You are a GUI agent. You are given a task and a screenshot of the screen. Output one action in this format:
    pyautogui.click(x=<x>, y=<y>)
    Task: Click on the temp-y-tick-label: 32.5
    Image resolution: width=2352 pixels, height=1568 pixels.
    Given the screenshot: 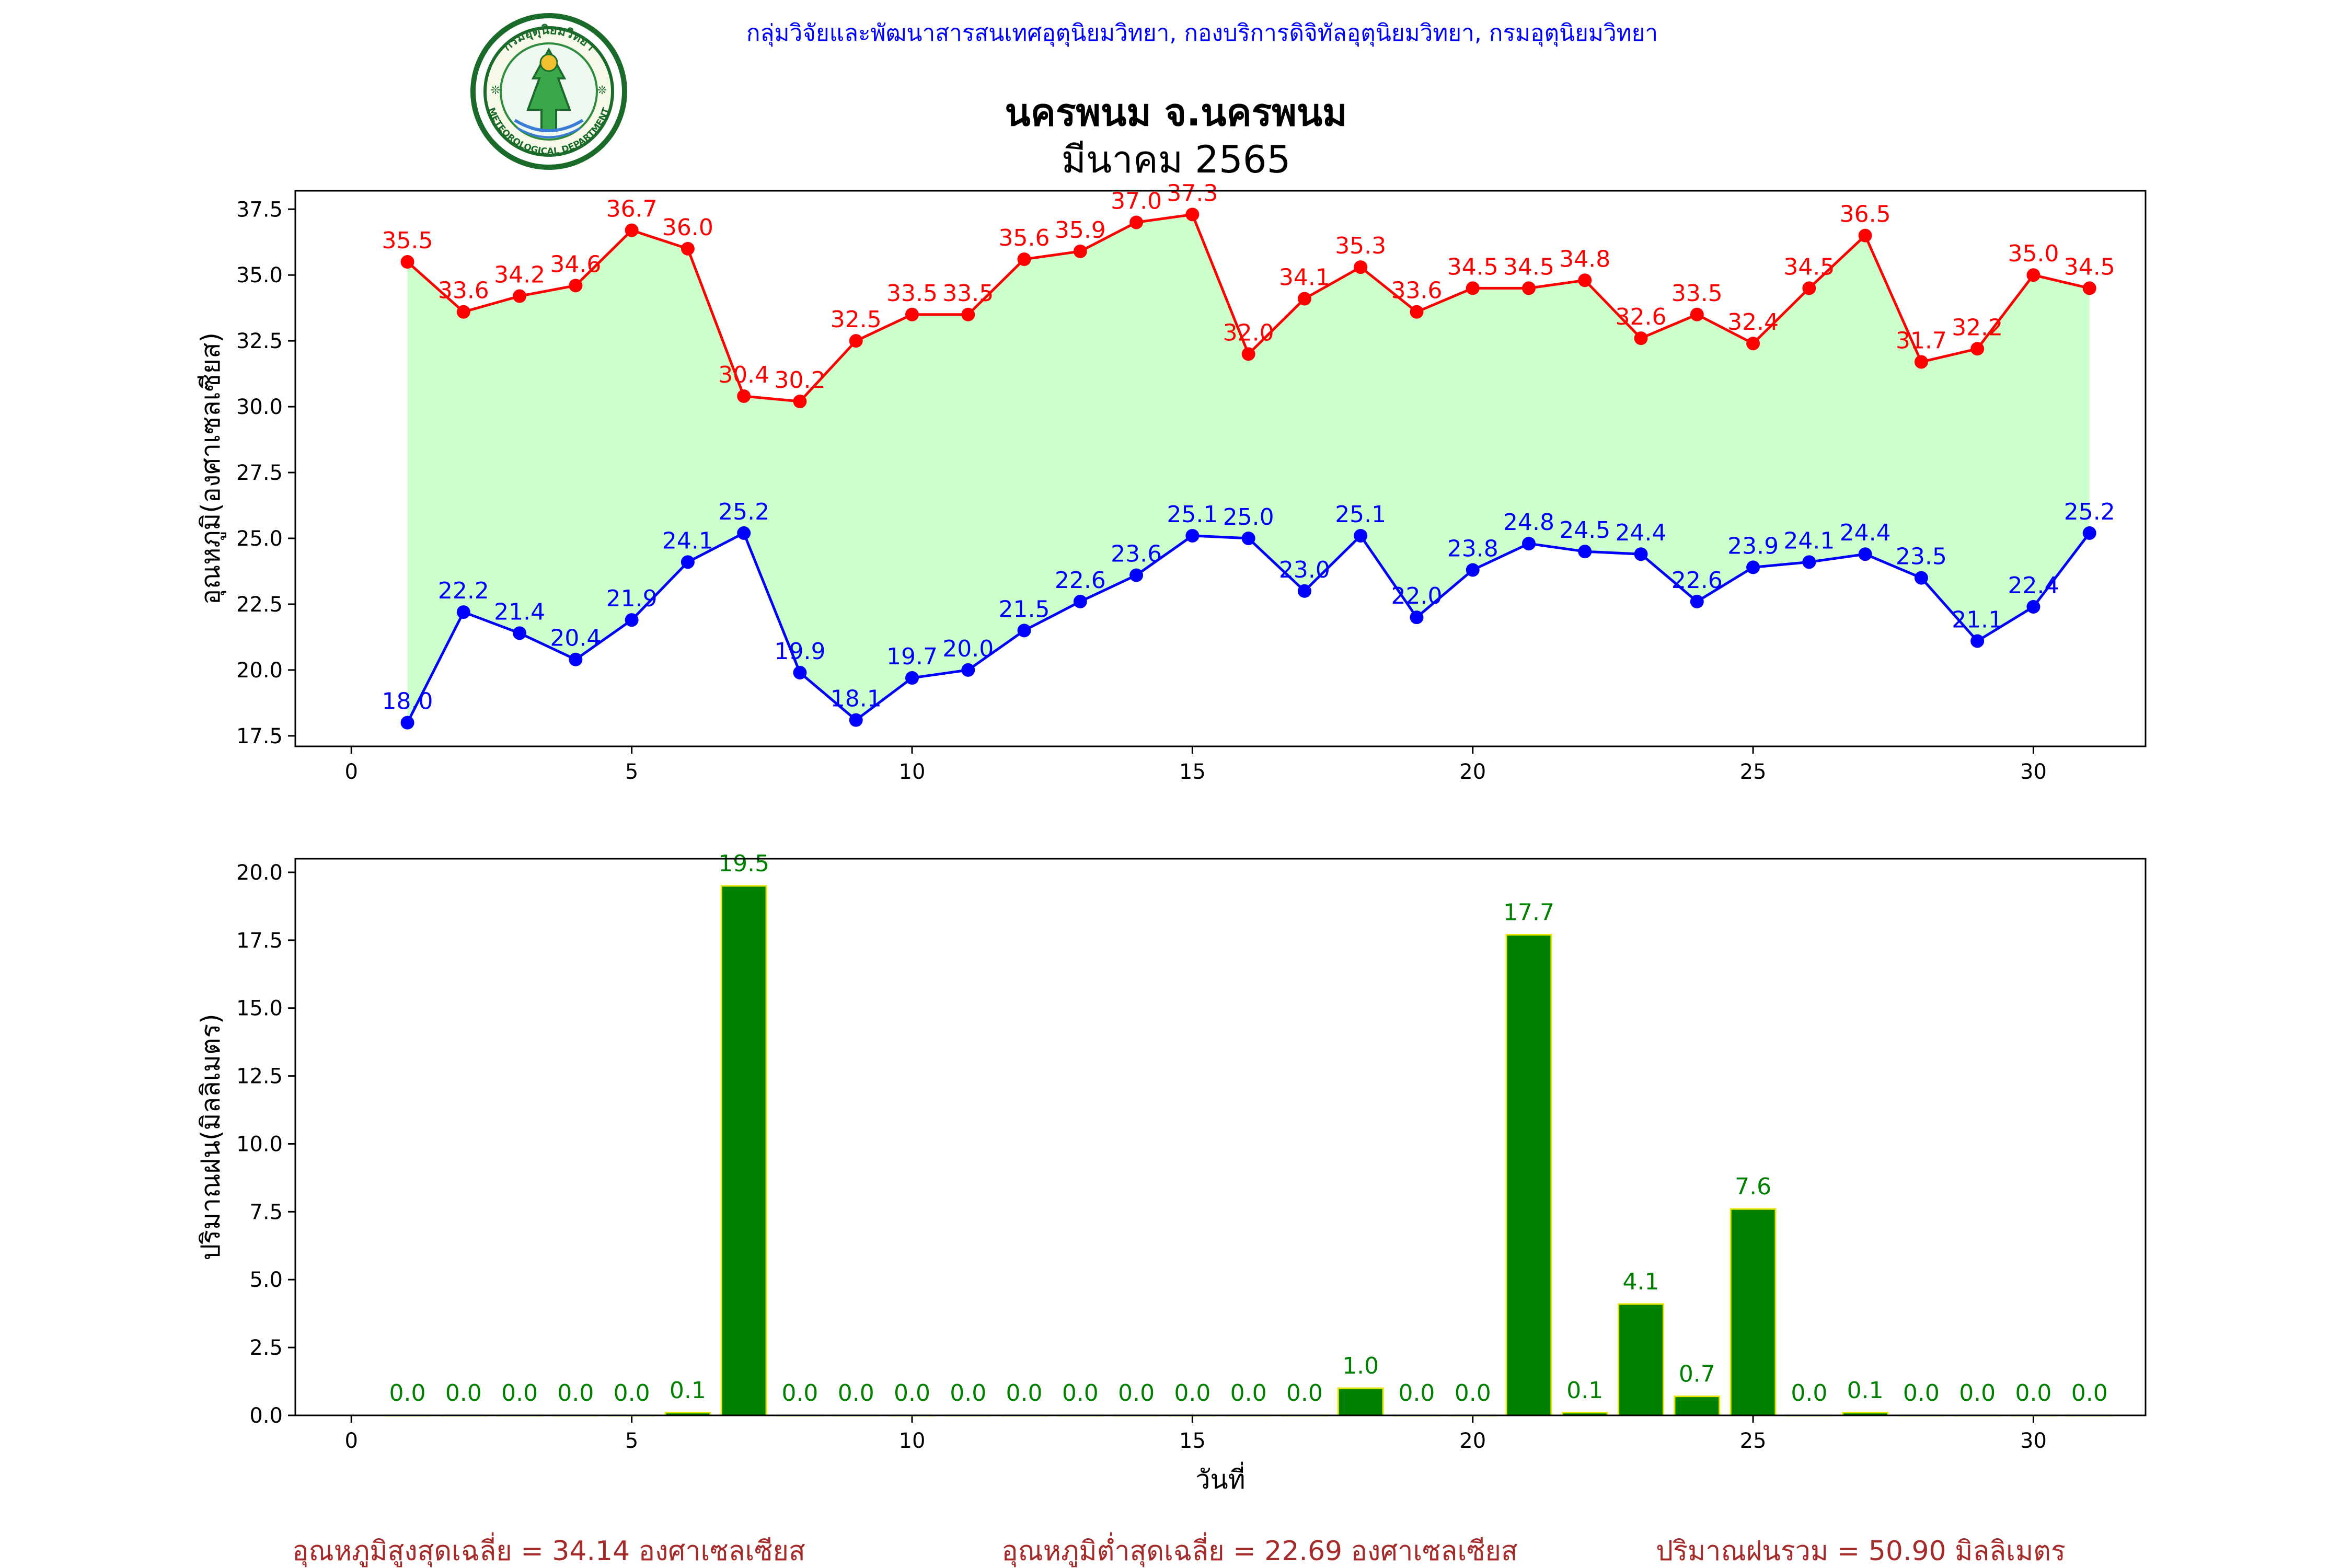 What is the action you would take?
    pyautogui.click(x=259, y=341)
    